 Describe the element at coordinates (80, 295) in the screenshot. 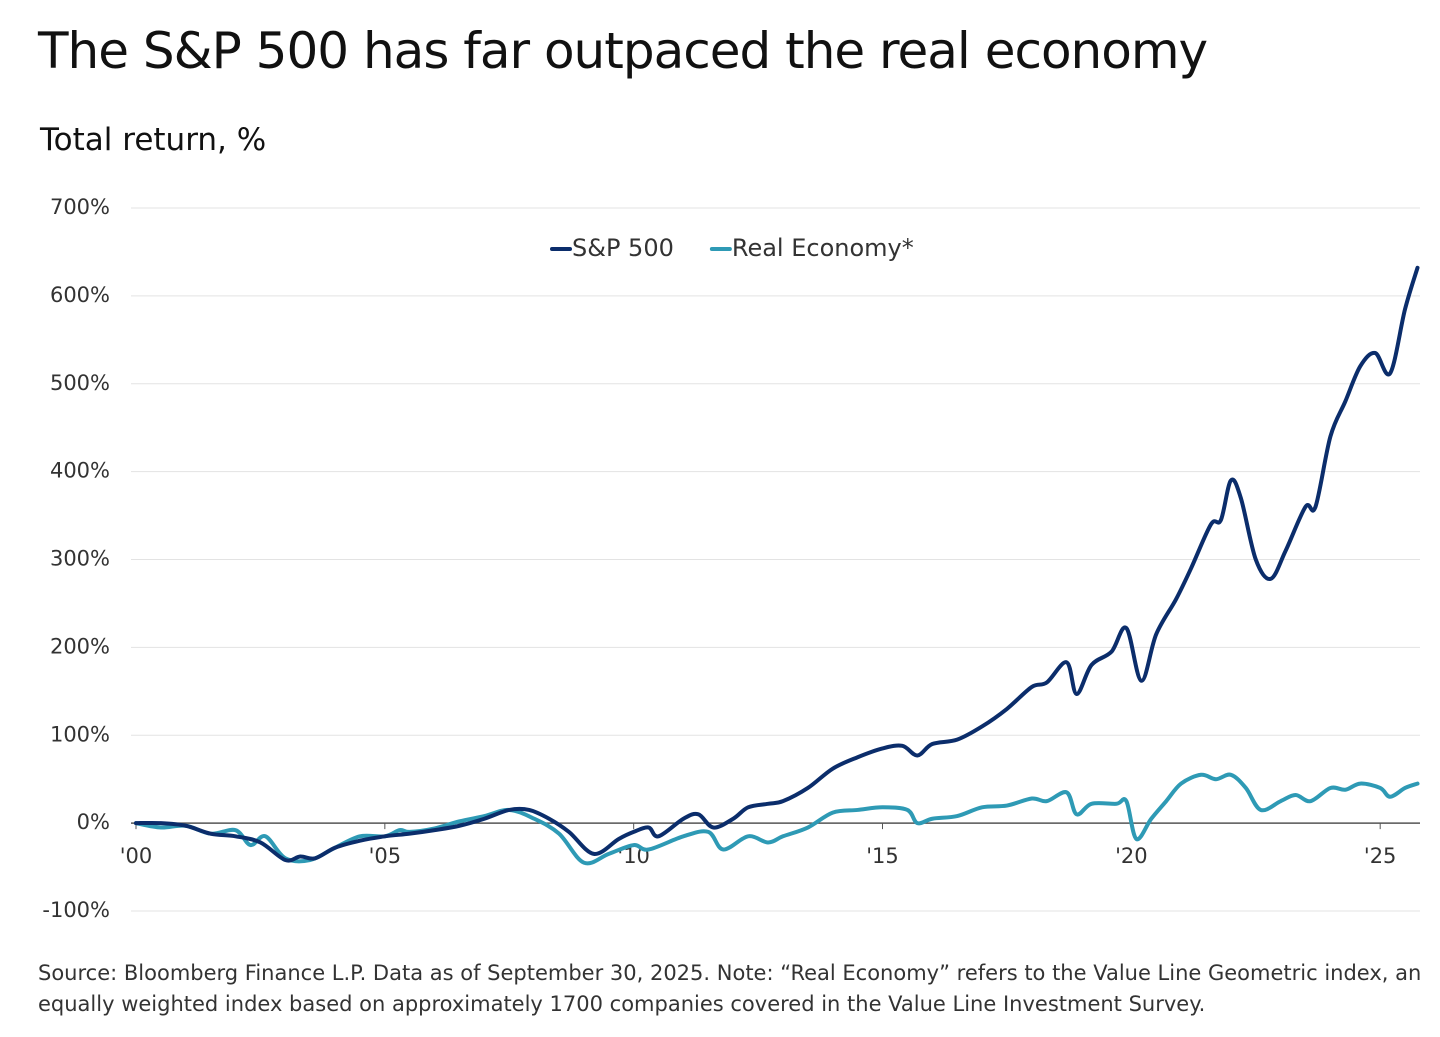

I see `y-tick-label: 600%` at that location.